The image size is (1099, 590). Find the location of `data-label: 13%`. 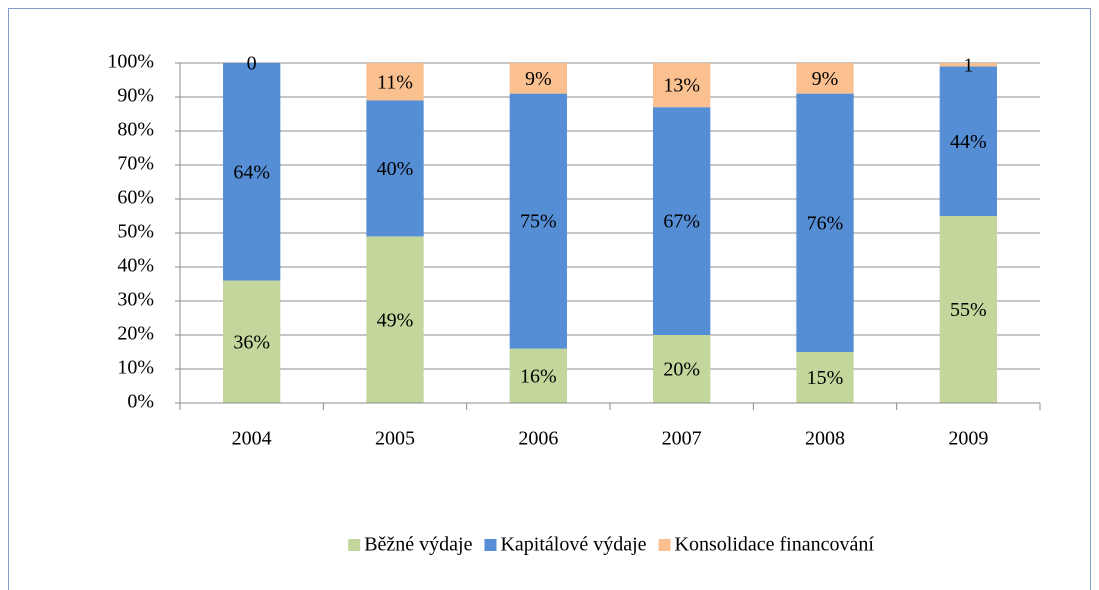

data-label: 13% is located at coordinates (681, 86).